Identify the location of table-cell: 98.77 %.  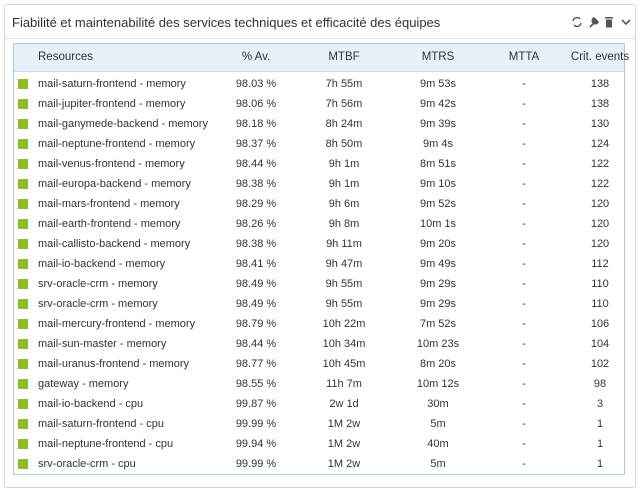
(256, 364).